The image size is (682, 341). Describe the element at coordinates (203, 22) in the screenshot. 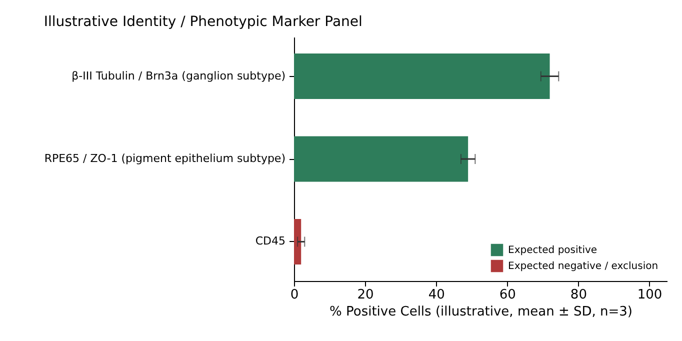

I see `chart-title: Illustrative Identity / Phenotypic Marker Panel` at that location.